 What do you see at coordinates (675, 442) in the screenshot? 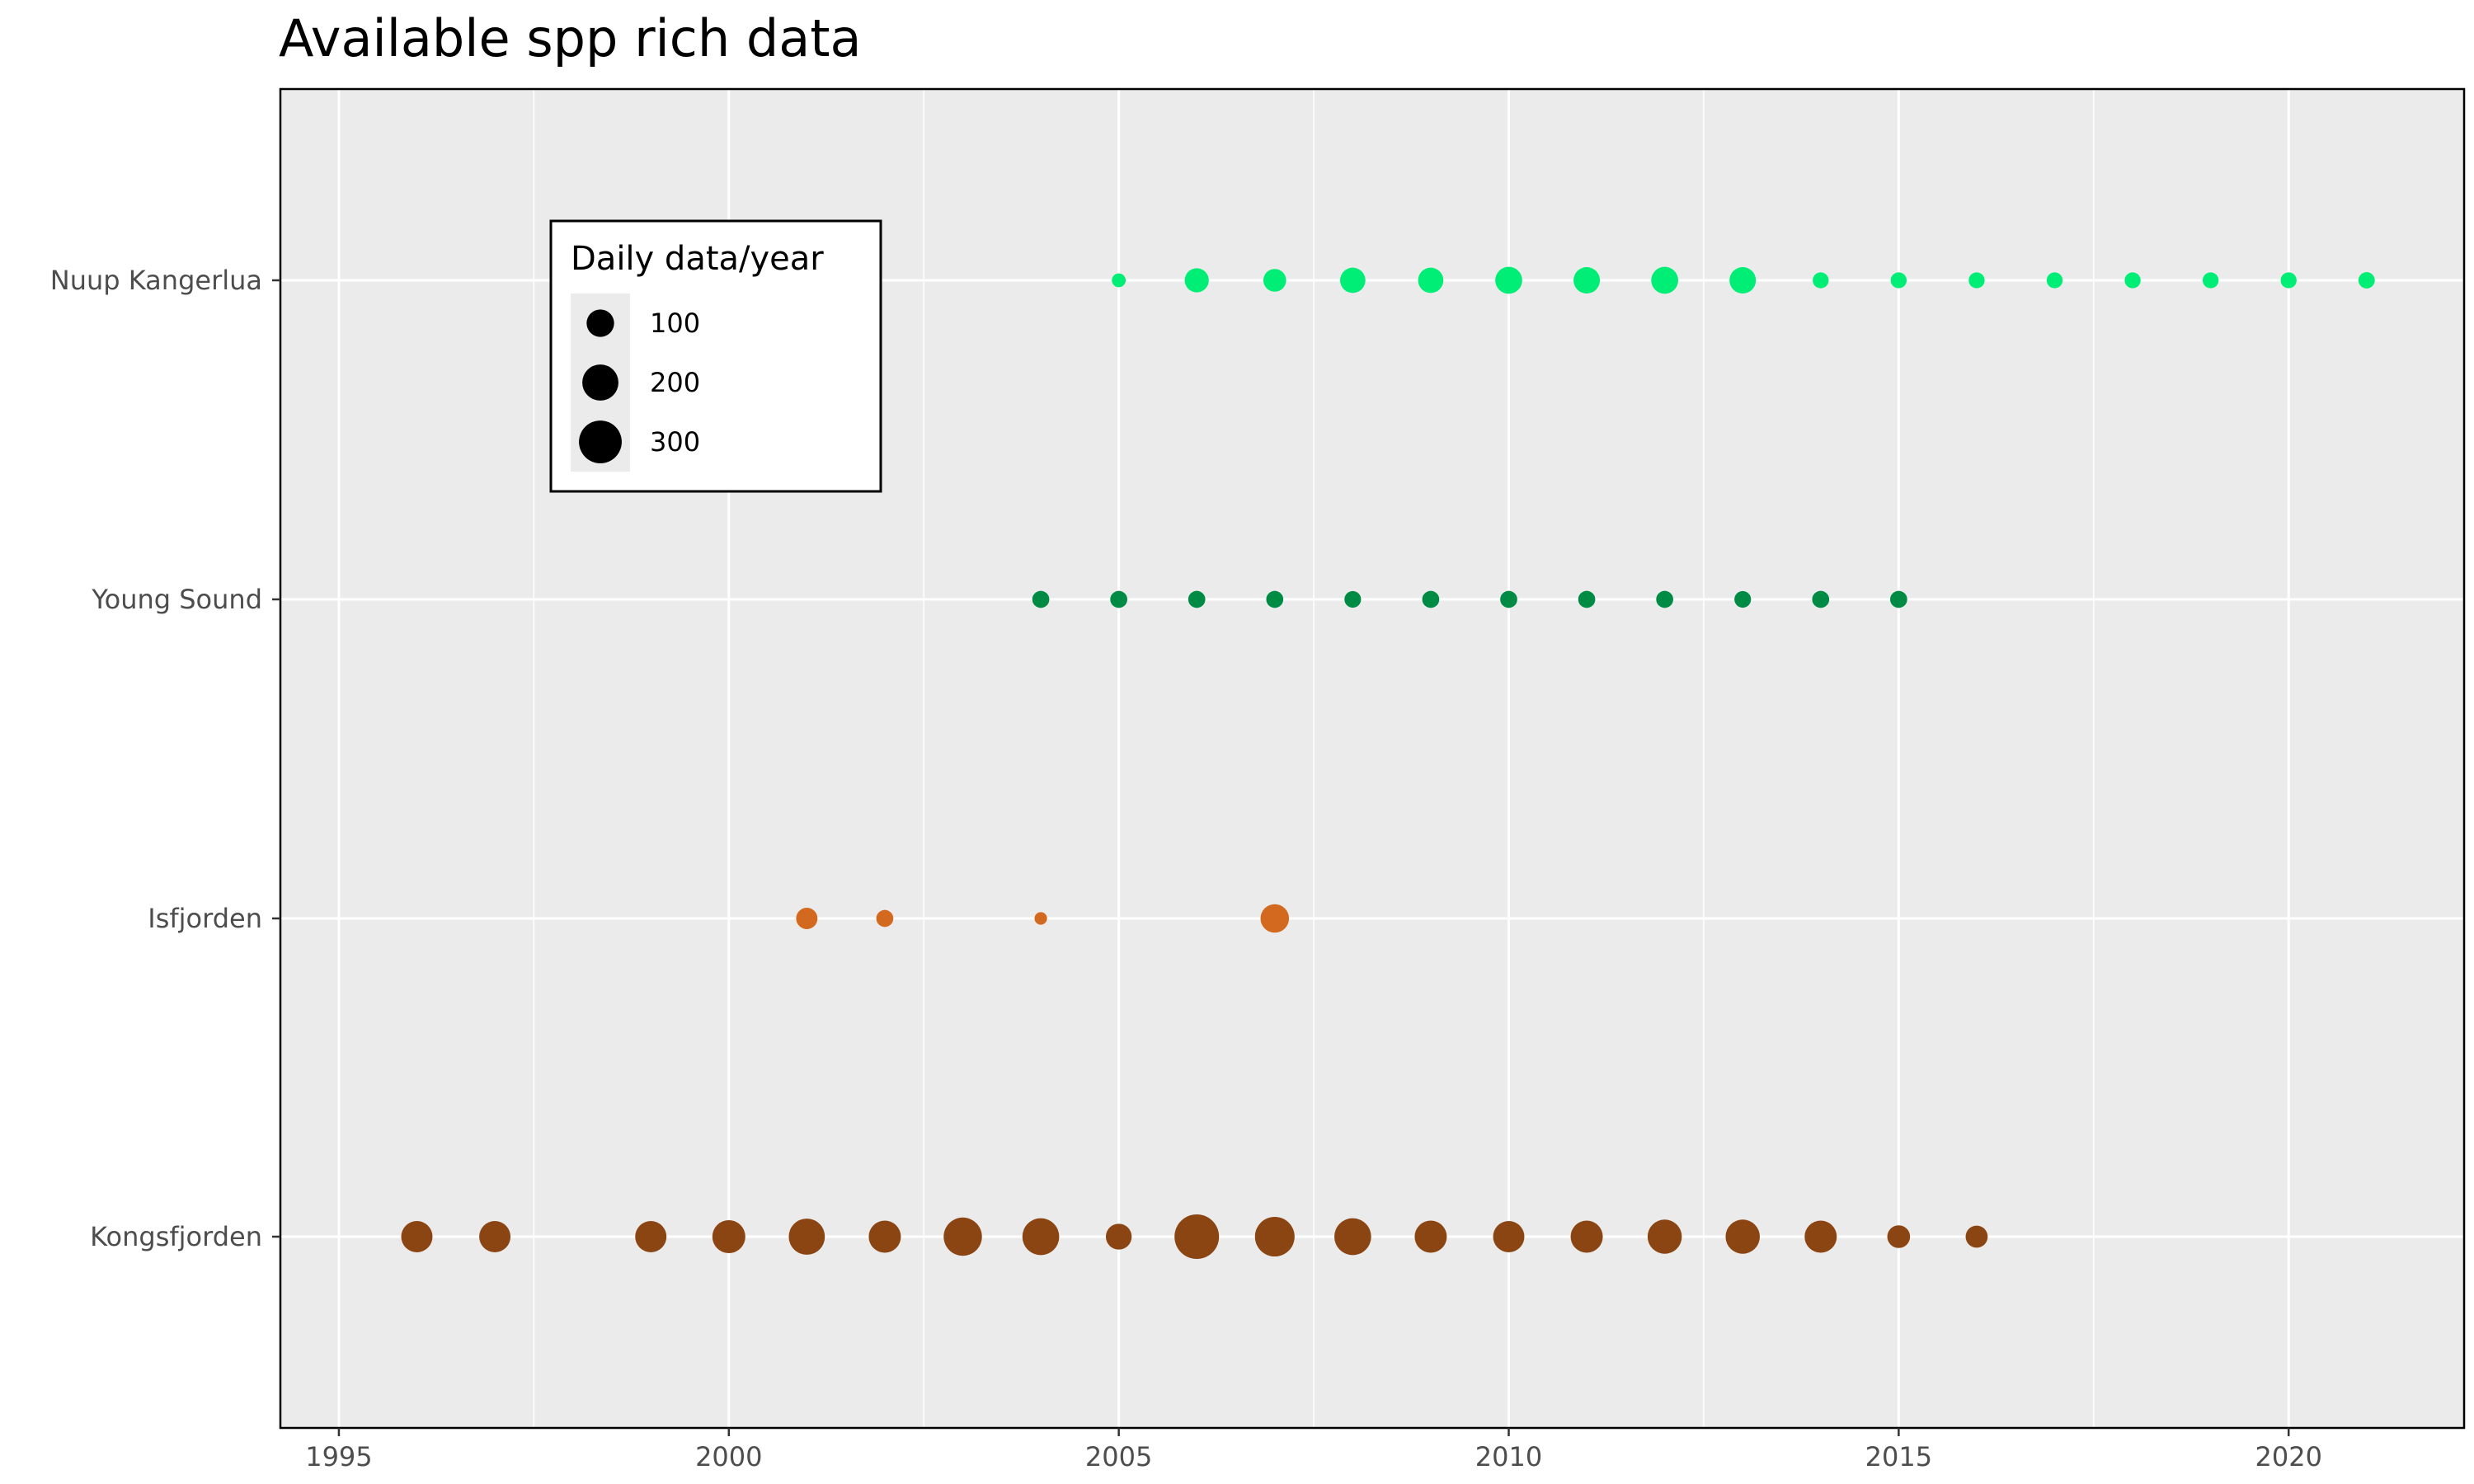
I see `legend-key-label: 300` at bounding box center [675, 442].